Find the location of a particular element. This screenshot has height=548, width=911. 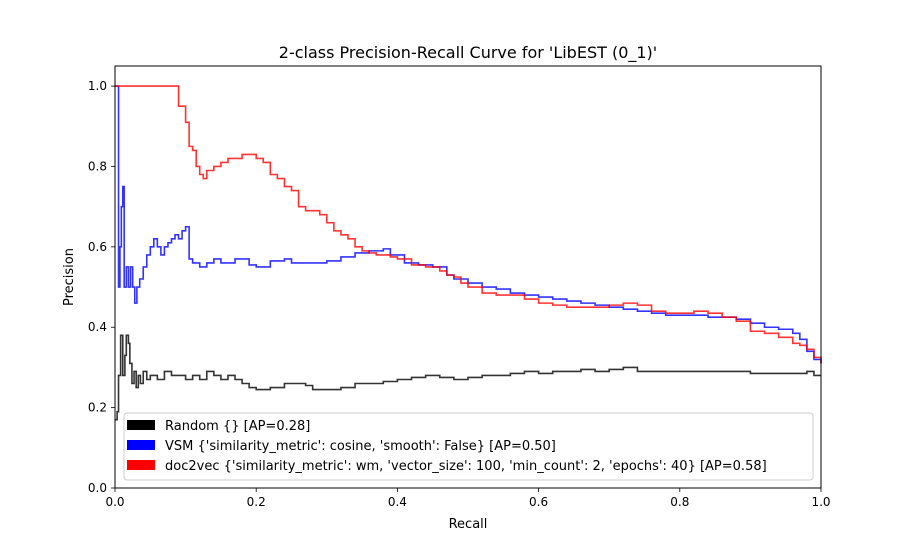

x-axis: 0.0 0.2 0.4 0.6 0.8 1.0 is located at coordinates (468, 498).